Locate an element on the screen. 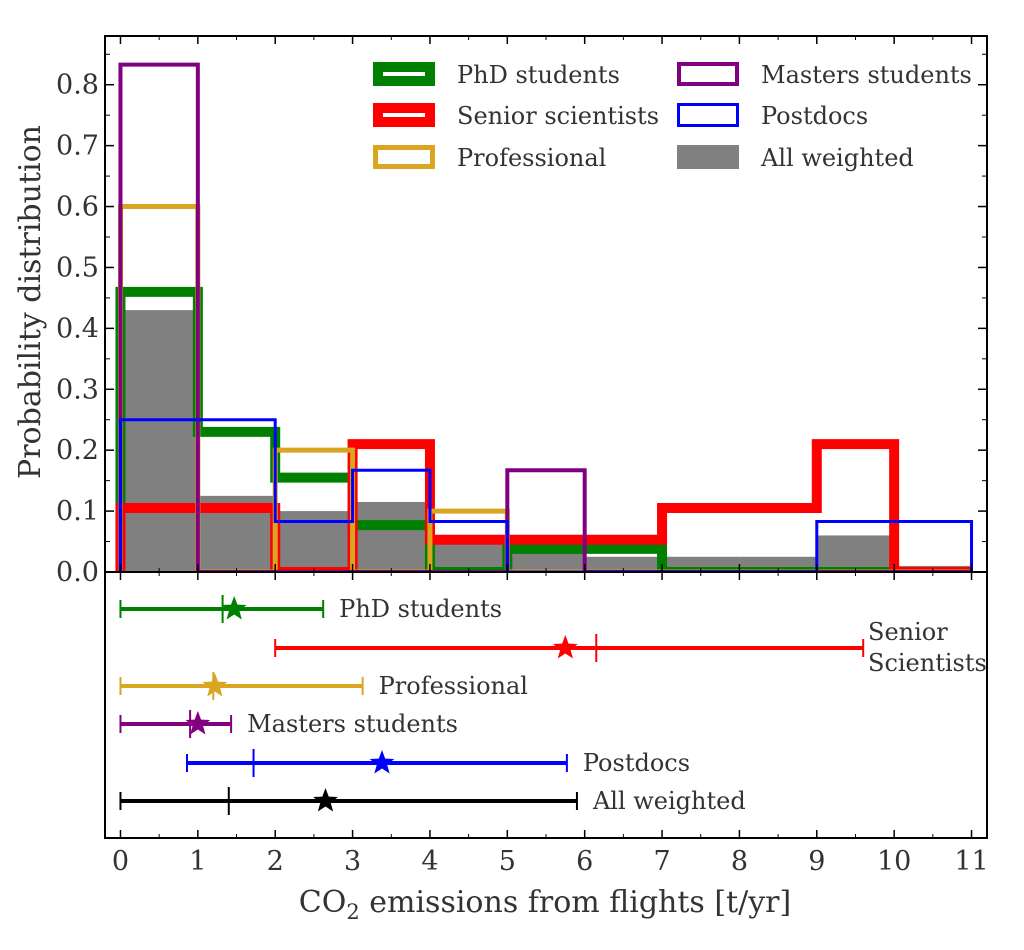 This screenshot has width=1024, height=950. legend-label-professional: Professional is located at coordinates (531, 158).